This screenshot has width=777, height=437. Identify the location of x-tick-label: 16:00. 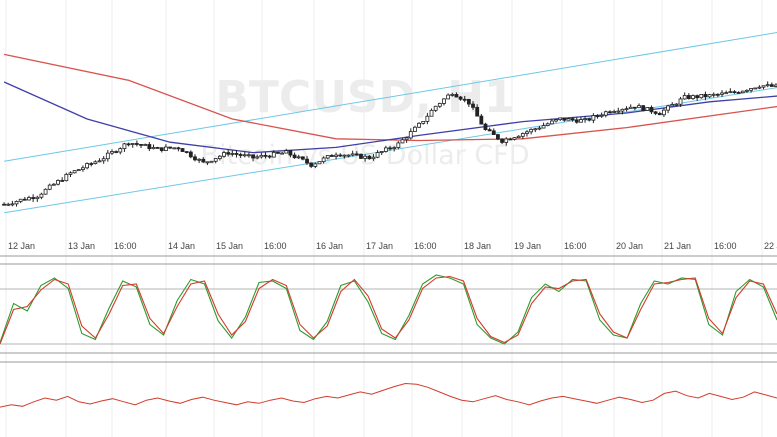
(275, 246).